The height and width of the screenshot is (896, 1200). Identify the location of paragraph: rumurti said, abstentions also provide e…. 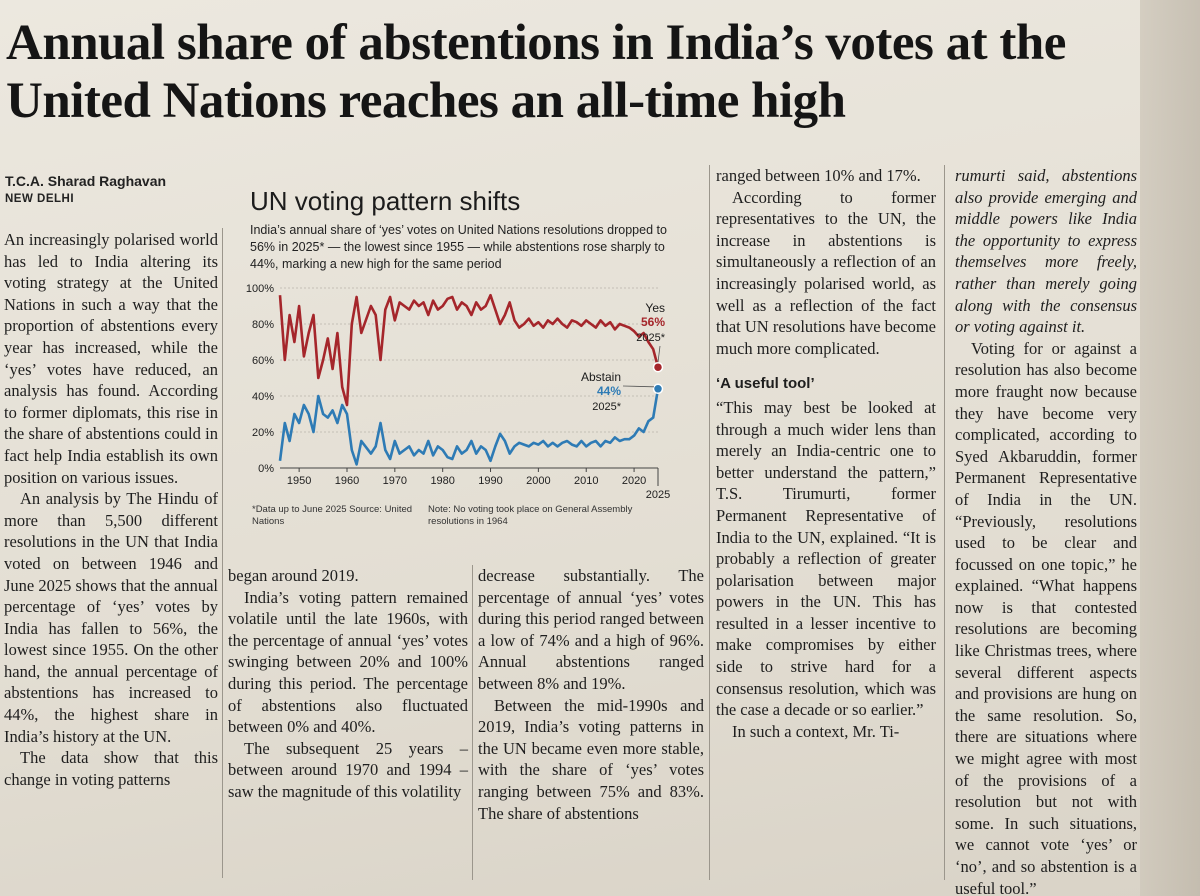
(1046, 251).